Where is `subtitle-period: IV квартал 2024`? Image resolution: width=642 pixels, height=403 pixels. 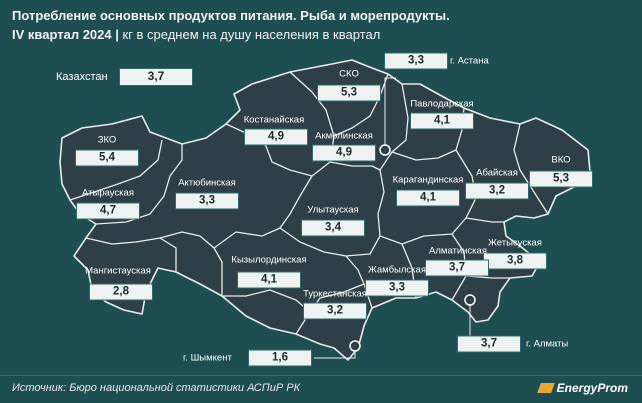 subtitle-period: IV квартал 2024 is located at coordinates (62, 34).